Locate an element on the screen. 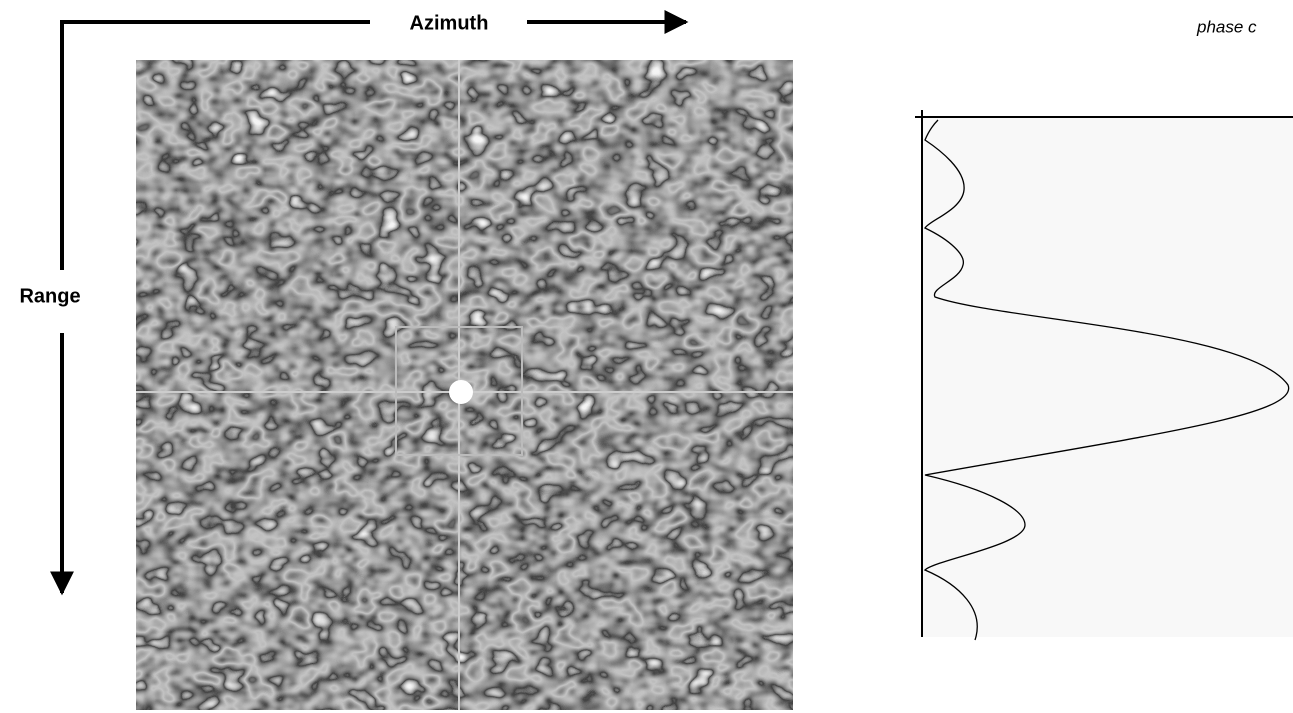 The height and width of the screenshot is (713, 1293). axis-line is located at coordinates (215, 145).